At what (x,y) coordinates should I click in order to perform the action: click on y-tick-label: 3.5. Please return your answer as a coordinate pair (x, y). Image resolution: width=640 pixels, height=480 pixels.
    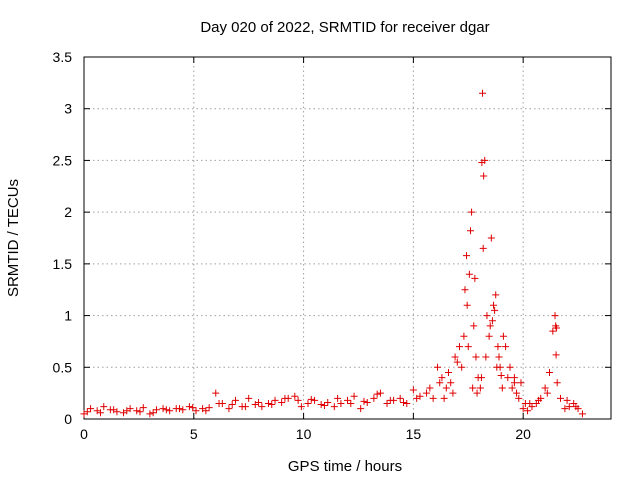
    Looking at the image, I should click on (63, 57).